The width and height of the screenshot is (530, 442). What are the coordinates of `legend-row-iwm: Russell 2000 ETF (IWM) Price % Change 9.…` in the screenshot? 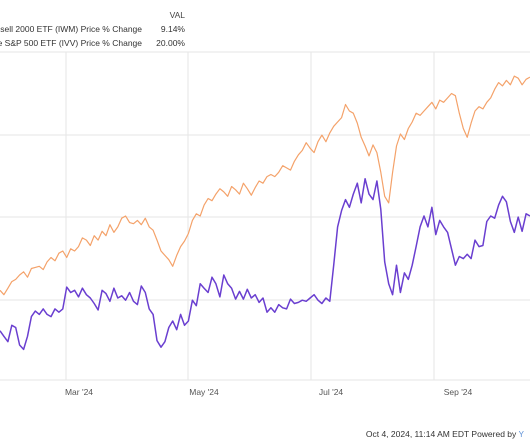 It's located at (100, 29).